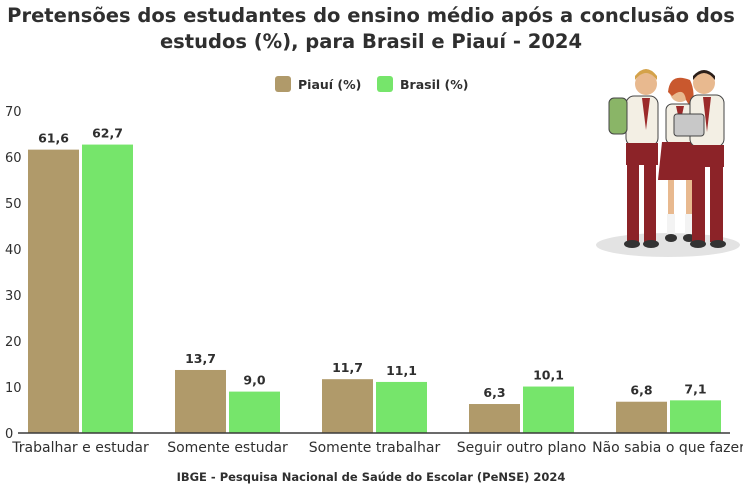 The image size is (743, 491). I want to click on legend: Piauí (%) Brasil (%), so click(371, 84).